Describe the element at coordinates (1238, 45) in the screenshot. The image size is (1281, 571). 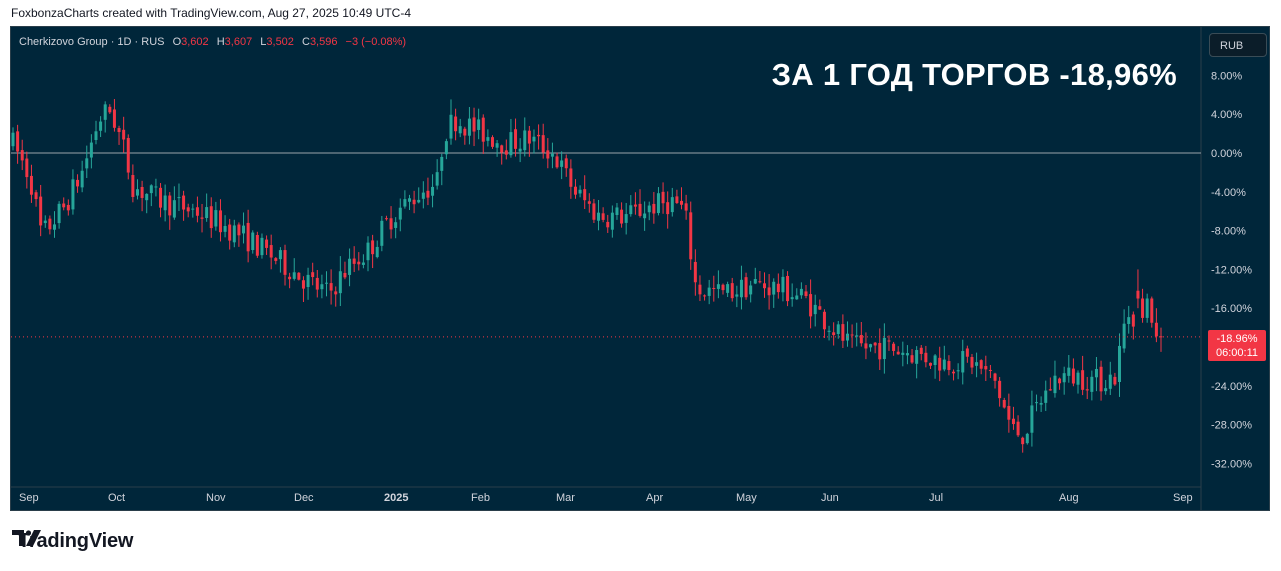
I see `currency-button: RUB` at that location.